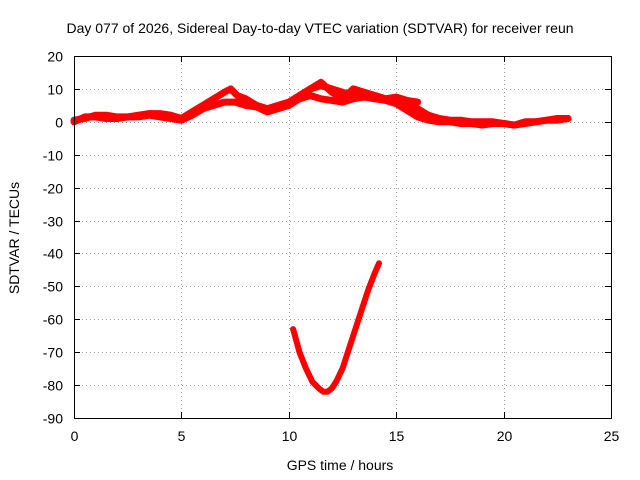 The height and width of the screenshot is (480, 640). What do you see at coordinates (53, 189) in the screenshot?
I see `y-tick-label: -20` at bounding box center [53, 189].